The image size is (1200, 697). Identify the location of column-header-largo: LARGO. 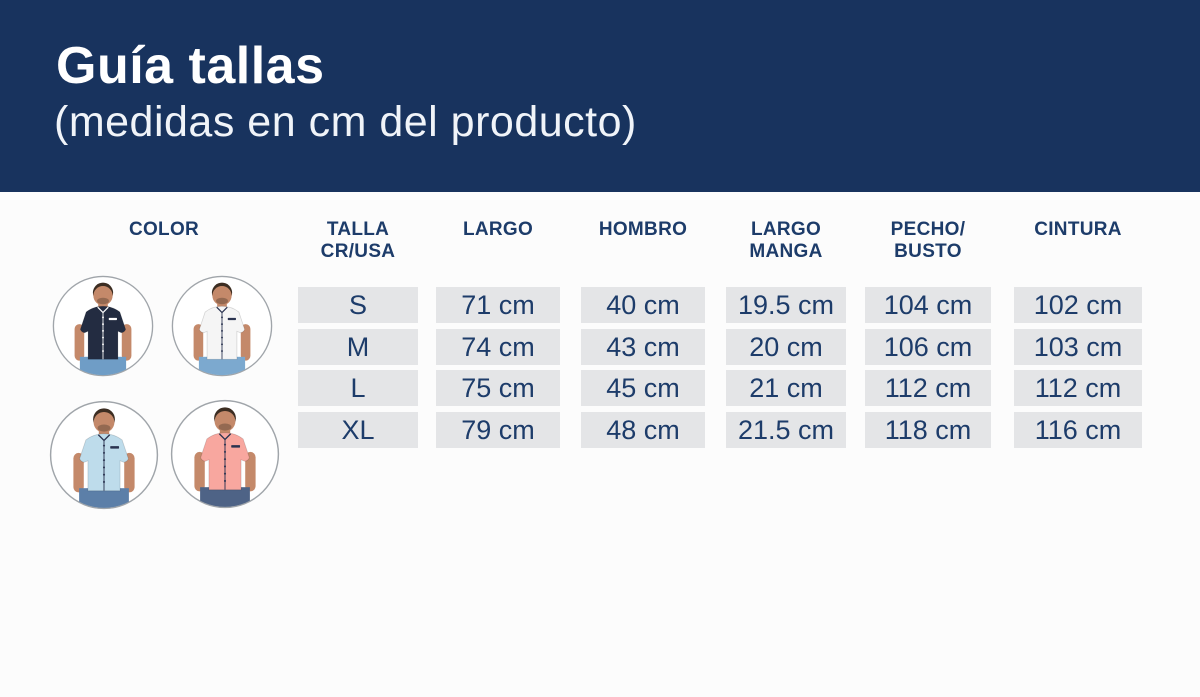
(498, 229).